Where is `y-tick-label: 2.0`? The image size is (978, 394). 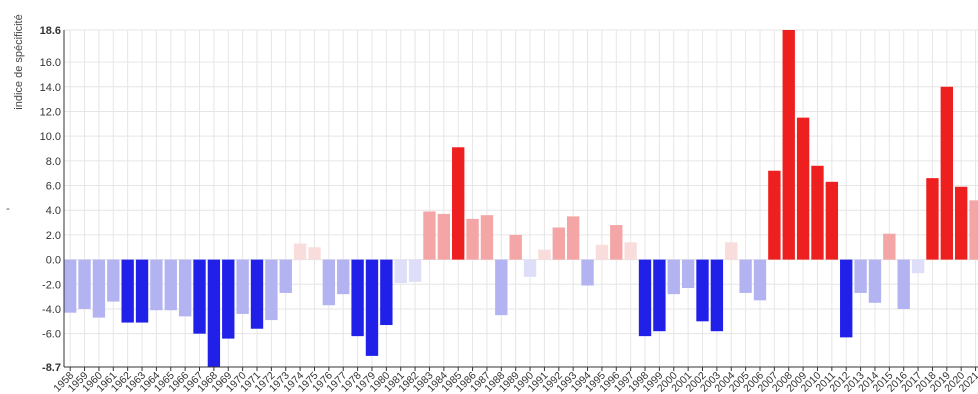
y-tick-label: 2.0 is located at coordinates (53, 236).